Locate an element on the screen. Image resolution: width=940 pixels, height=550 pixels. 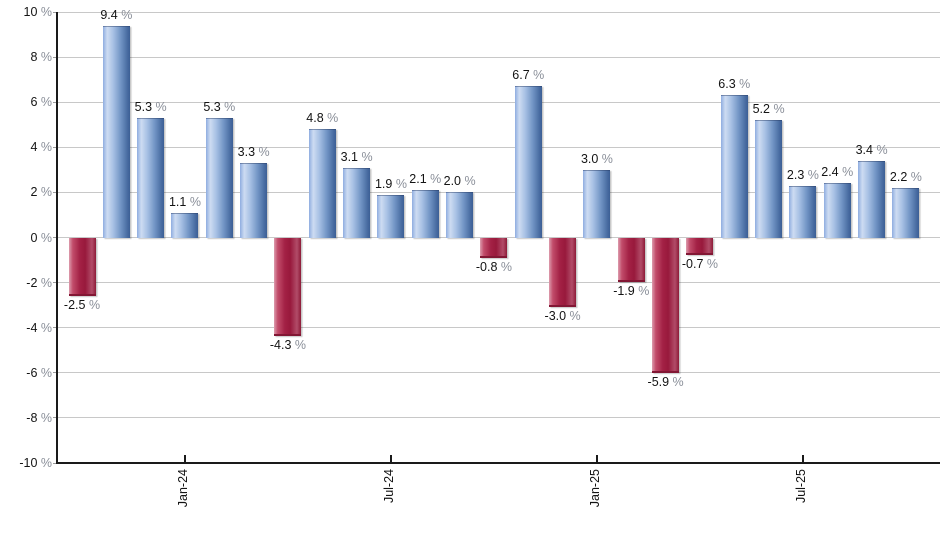
bar-value-label: 3.4 % is located at coordinates (872, 150).